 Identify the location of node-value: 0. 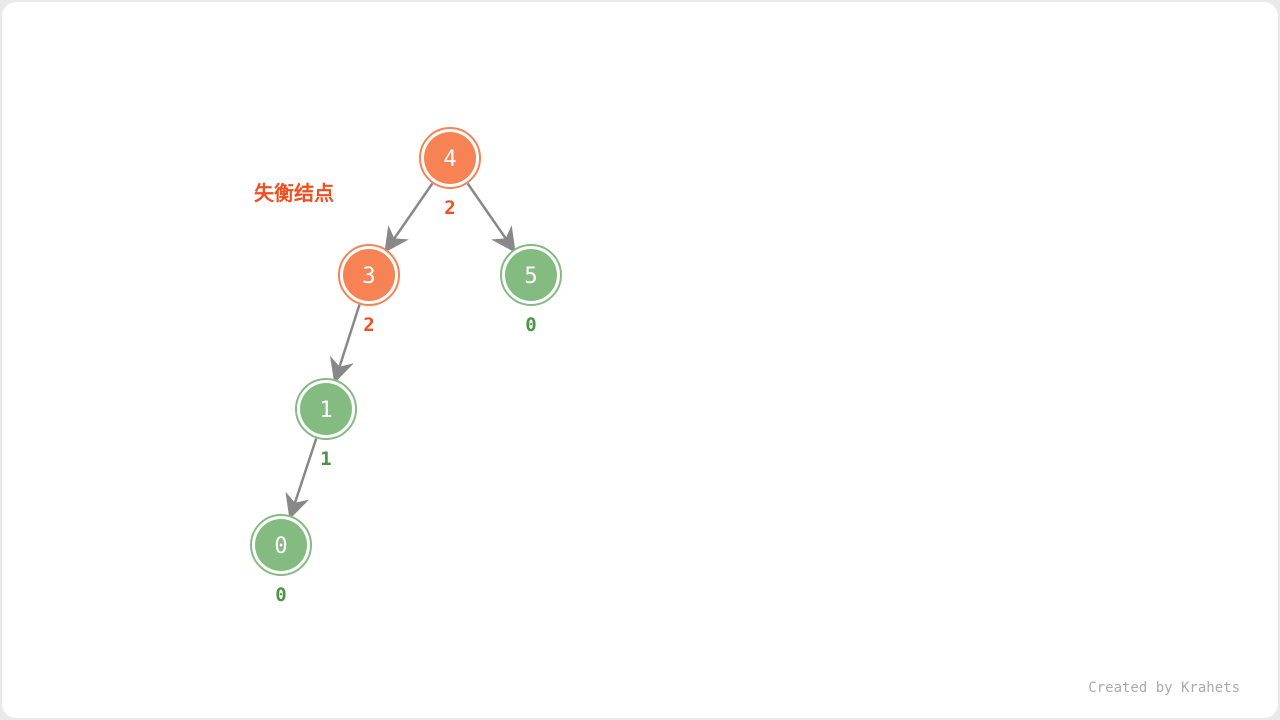
(280, 546).